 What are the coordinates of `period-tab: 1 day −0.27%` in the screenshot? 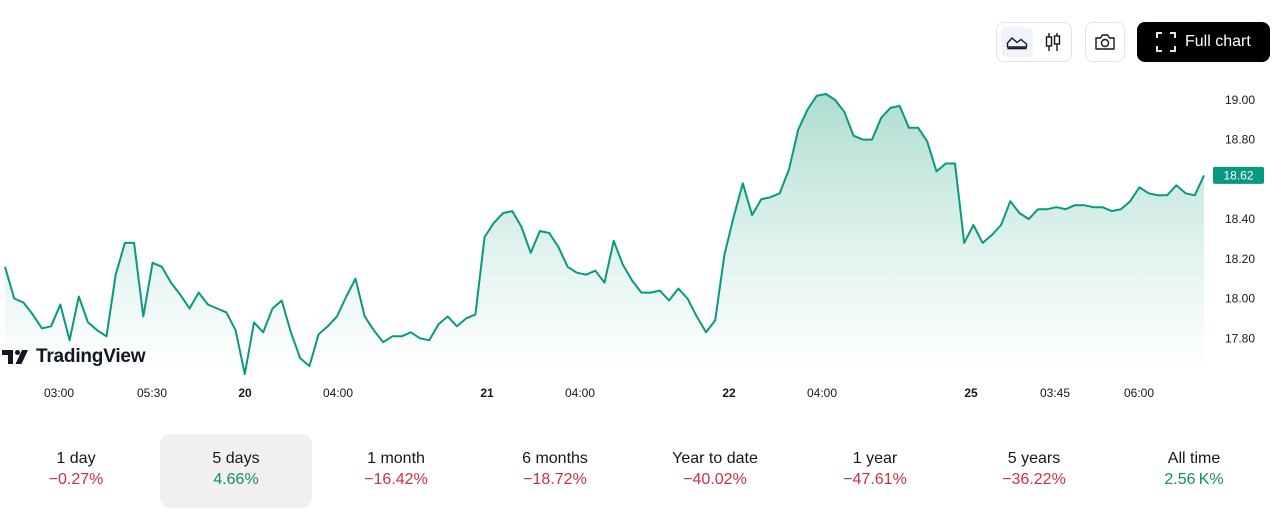 It's located at (76, 471).